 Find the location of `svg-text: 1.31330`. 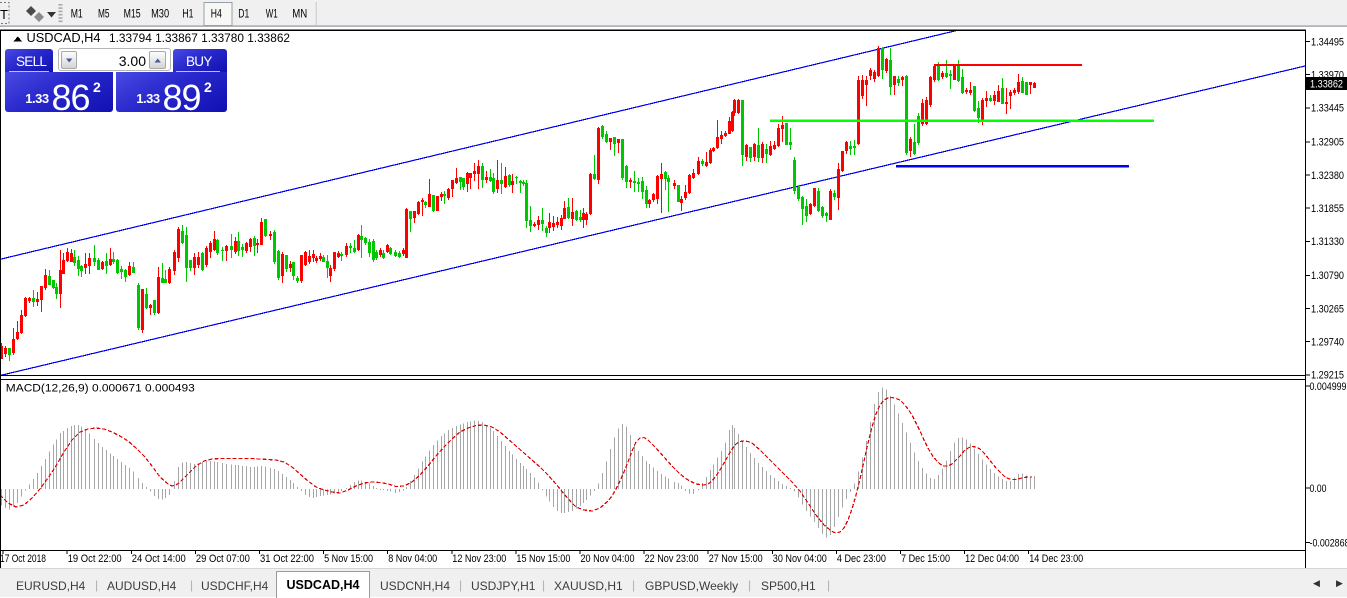

svg-text: 1.31330 is located at coordinates (1327, 242).